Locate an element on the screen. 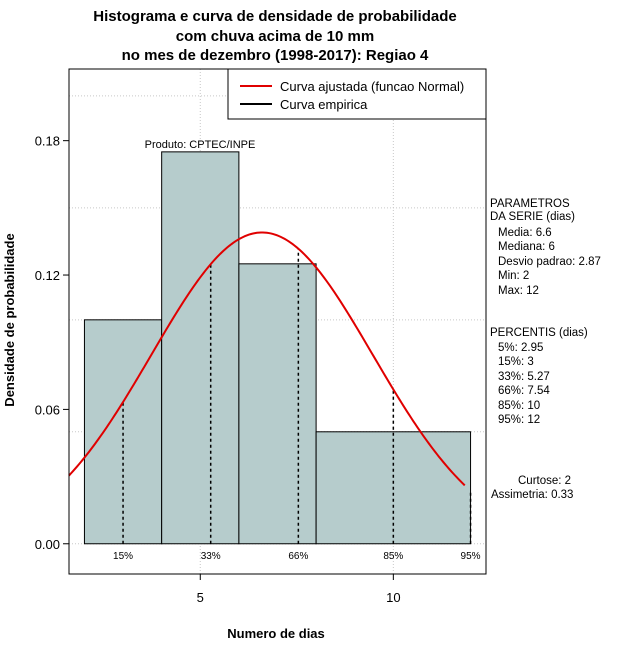 The image size is (640, 660). param-media: Media: 6.6 is located at coordinates (525, 233).